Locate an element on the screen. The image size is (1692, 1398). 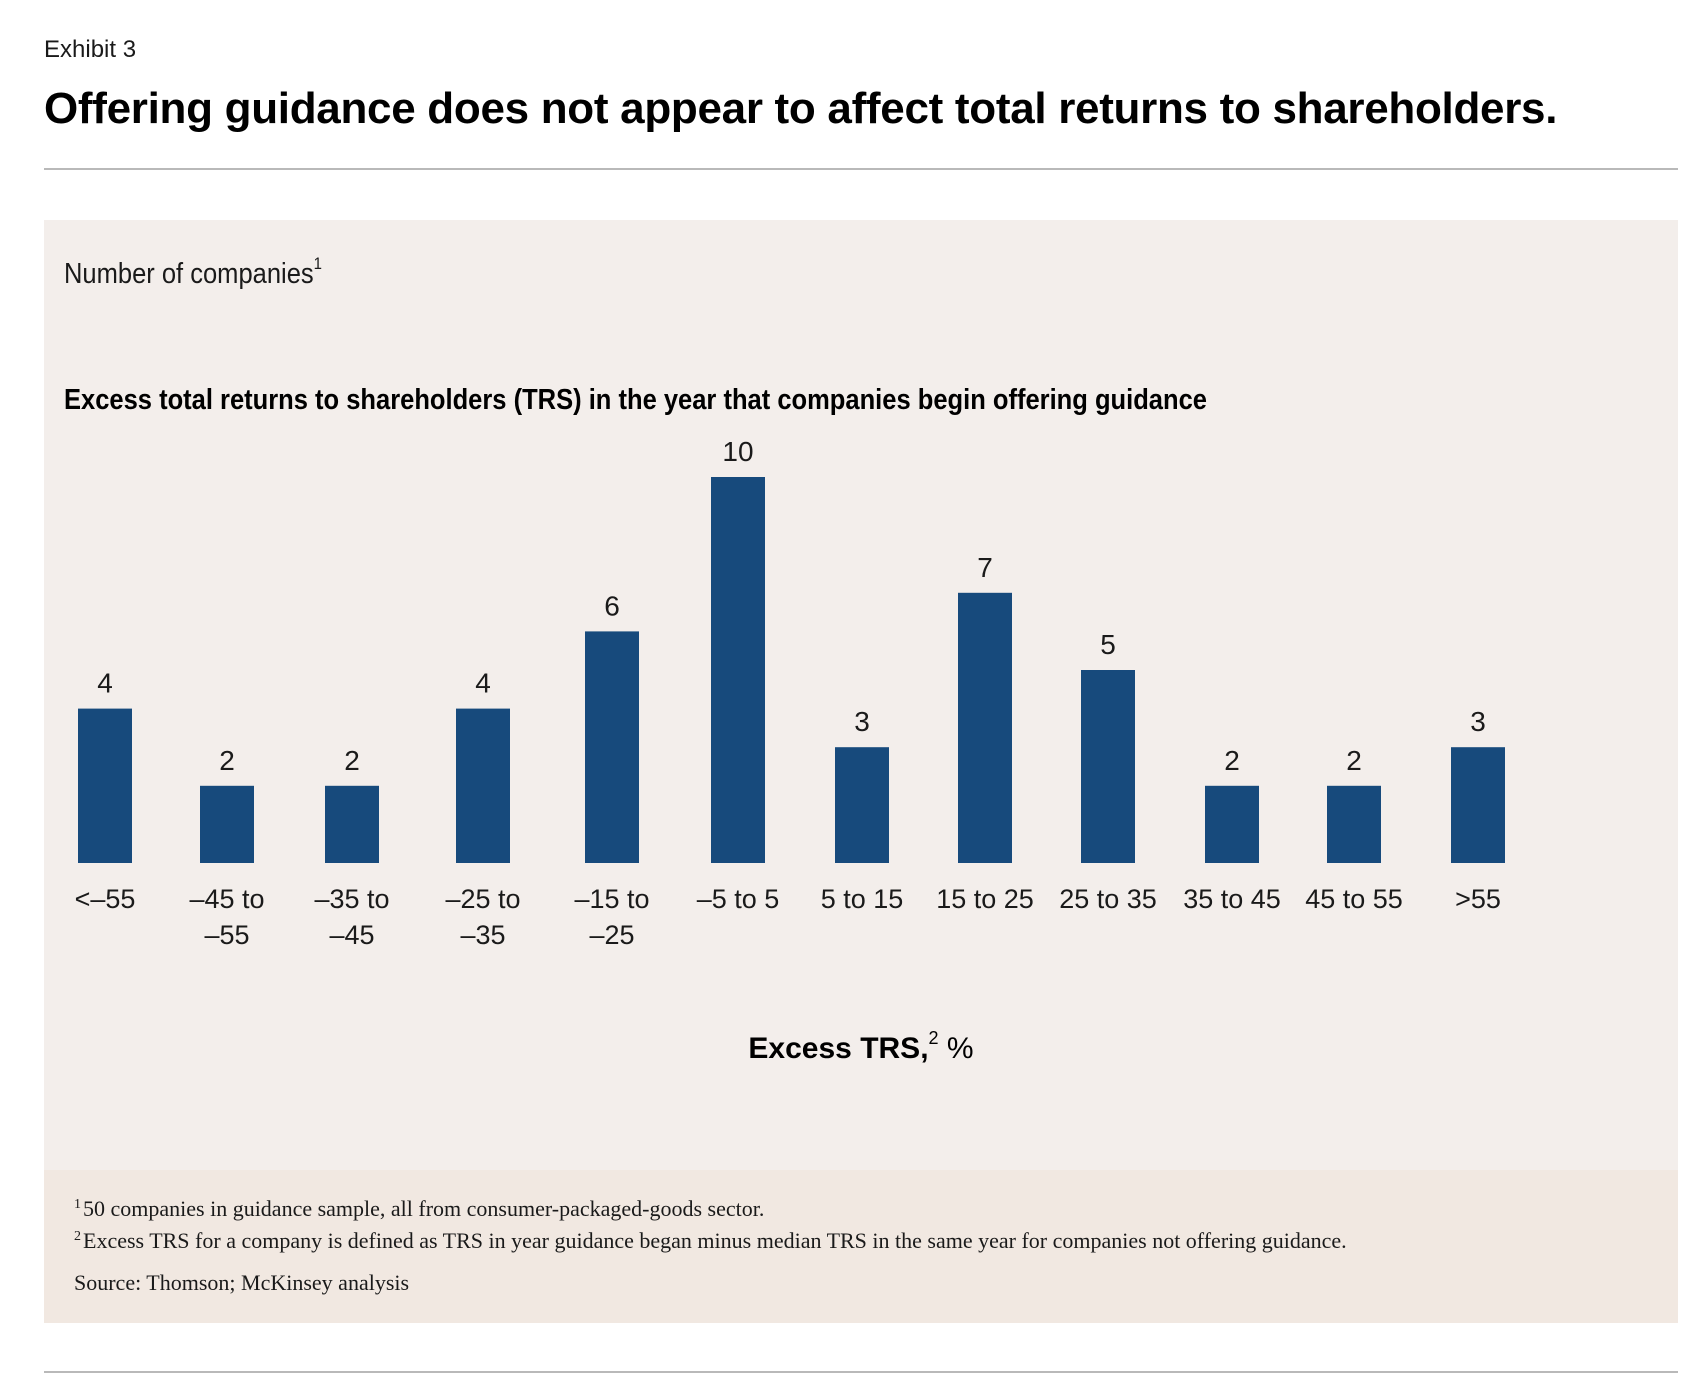
category-label-3: –35 to –45 is located at coordinates (351, 917).